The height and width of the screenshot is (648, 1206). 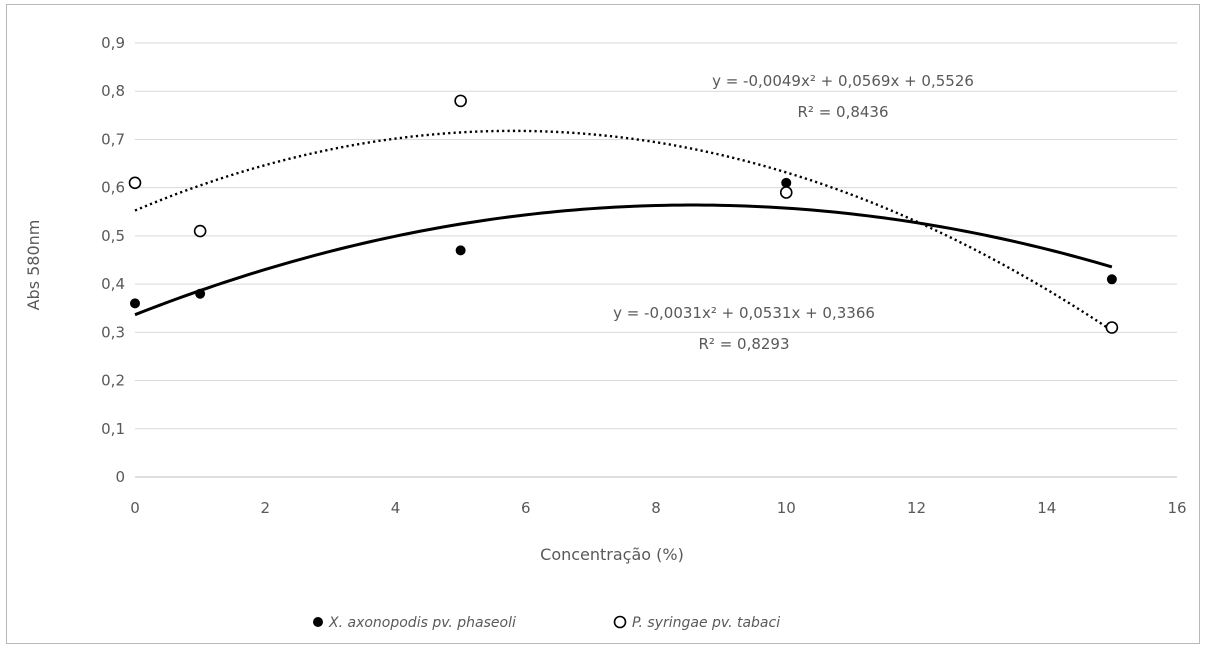 What do you see at coordinates (706, 623) in the screenshot?
I see `legend-label-series-2: P. syringae pv. tabaci` at bounding box center [706, 623].